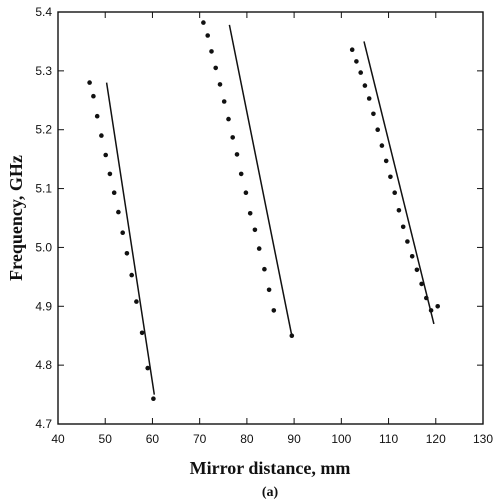 Image resolution: width=497 pixels, height=503 pixels. Describe the element at coordinates (43, 424) in the screenshot. I see `y-tick-label: 4.7` at that location.